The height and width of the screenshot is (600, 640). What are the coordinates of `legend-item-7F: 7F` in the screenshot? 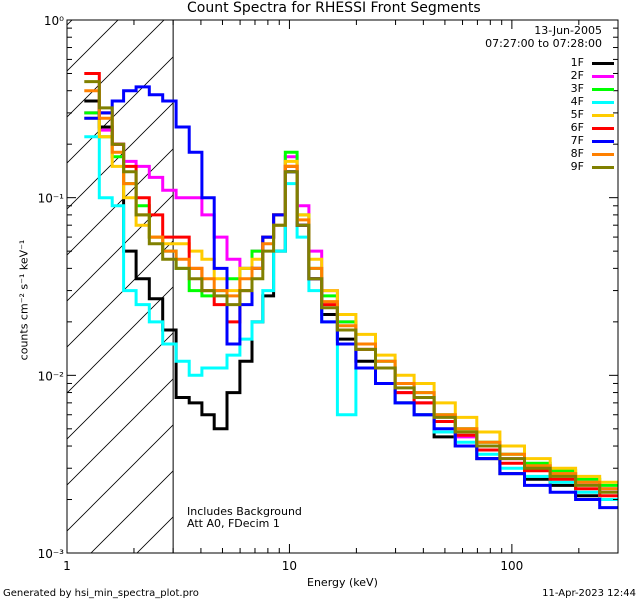 It's located at (574, 140).